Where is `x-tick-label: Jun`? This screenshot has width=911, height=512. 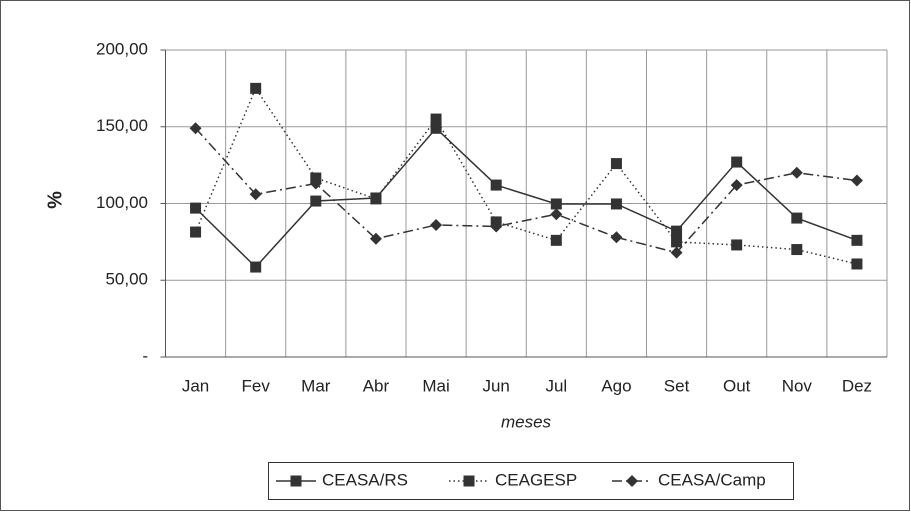 x-tick-label: Jun is located at coordinates (495, 385).